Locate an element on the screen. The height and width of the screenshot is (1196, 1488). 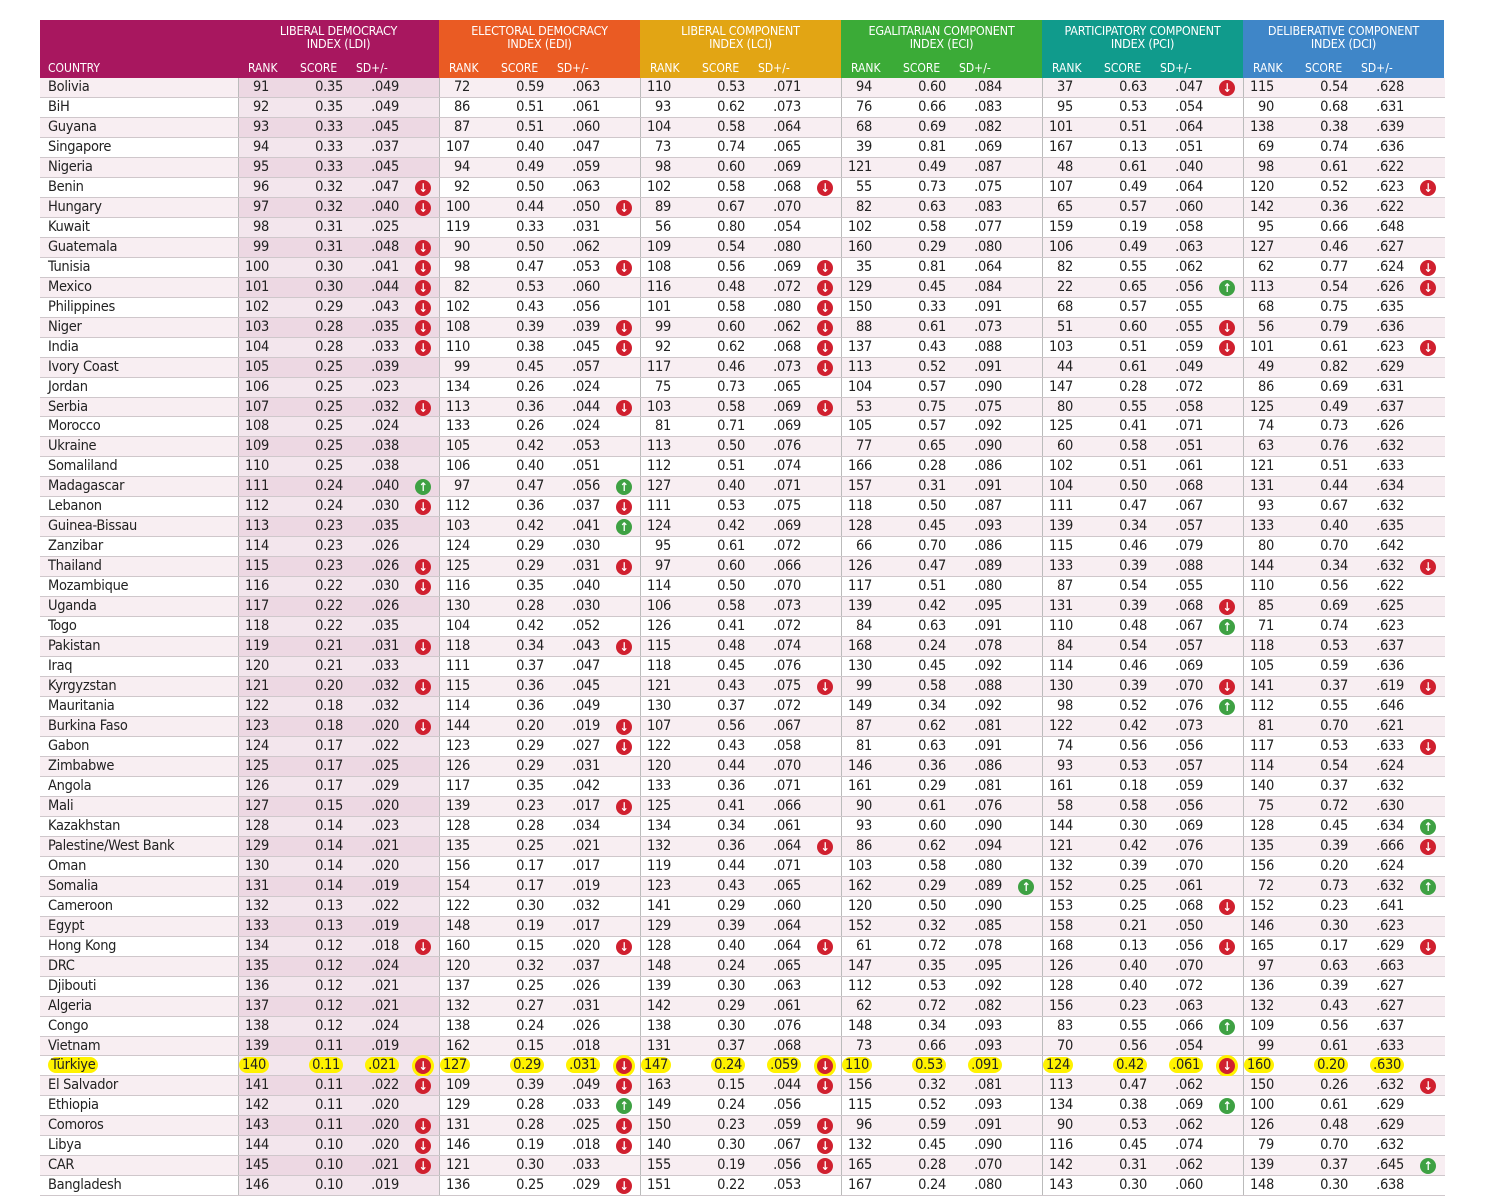
eci-rank: 137 is located at coordinates (860, 346).